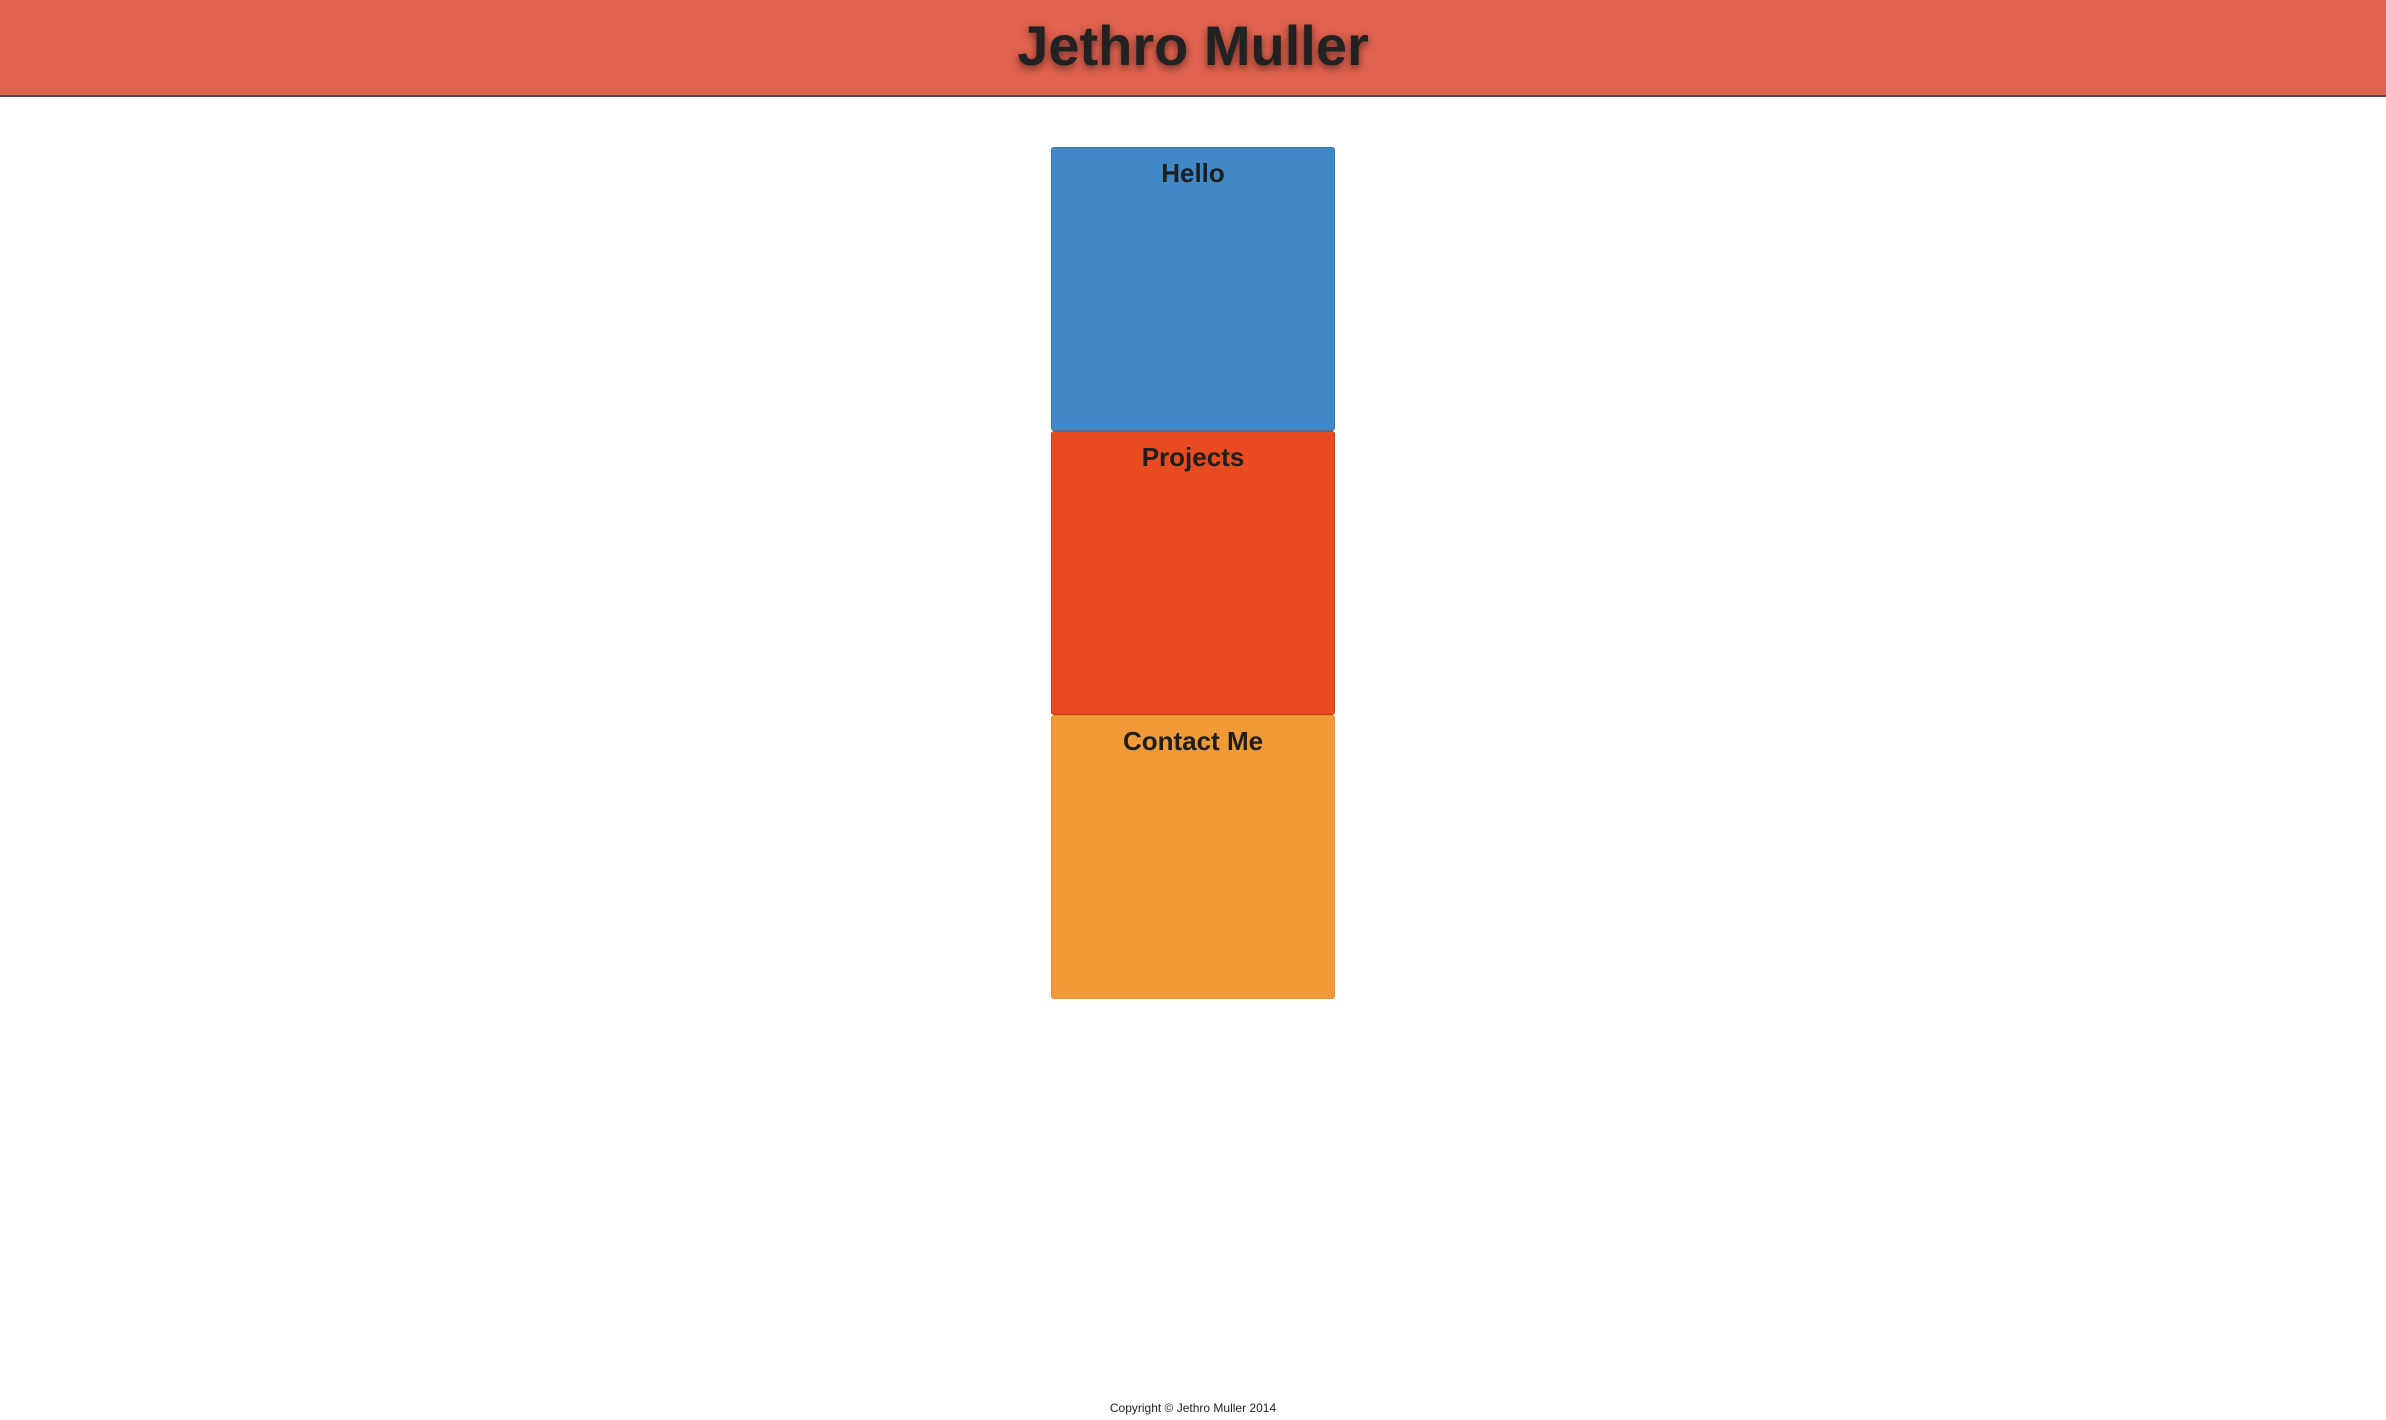 Image resolution: width=2386 pixels, height=1420 pixels. What do you see at coordinates (1193, 173) in the screenshot?
I see `tile-hello-title: Hello` at bounding box center [1193, 173].